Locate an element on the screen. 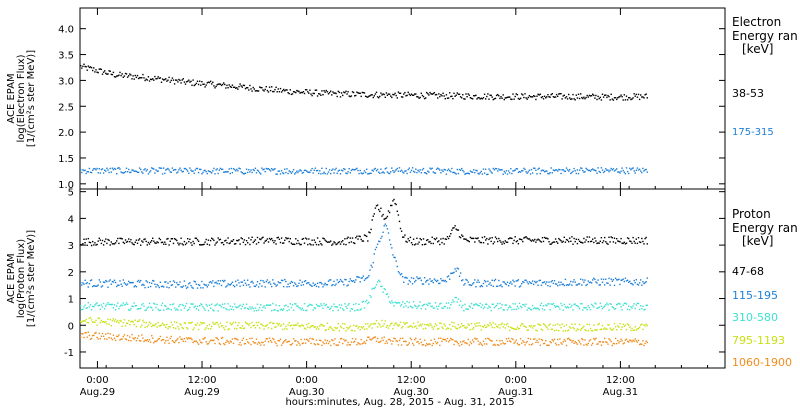 The image size is (800, 410). xtick-day-label: Aug.31 is located at coordinates (515, 392).